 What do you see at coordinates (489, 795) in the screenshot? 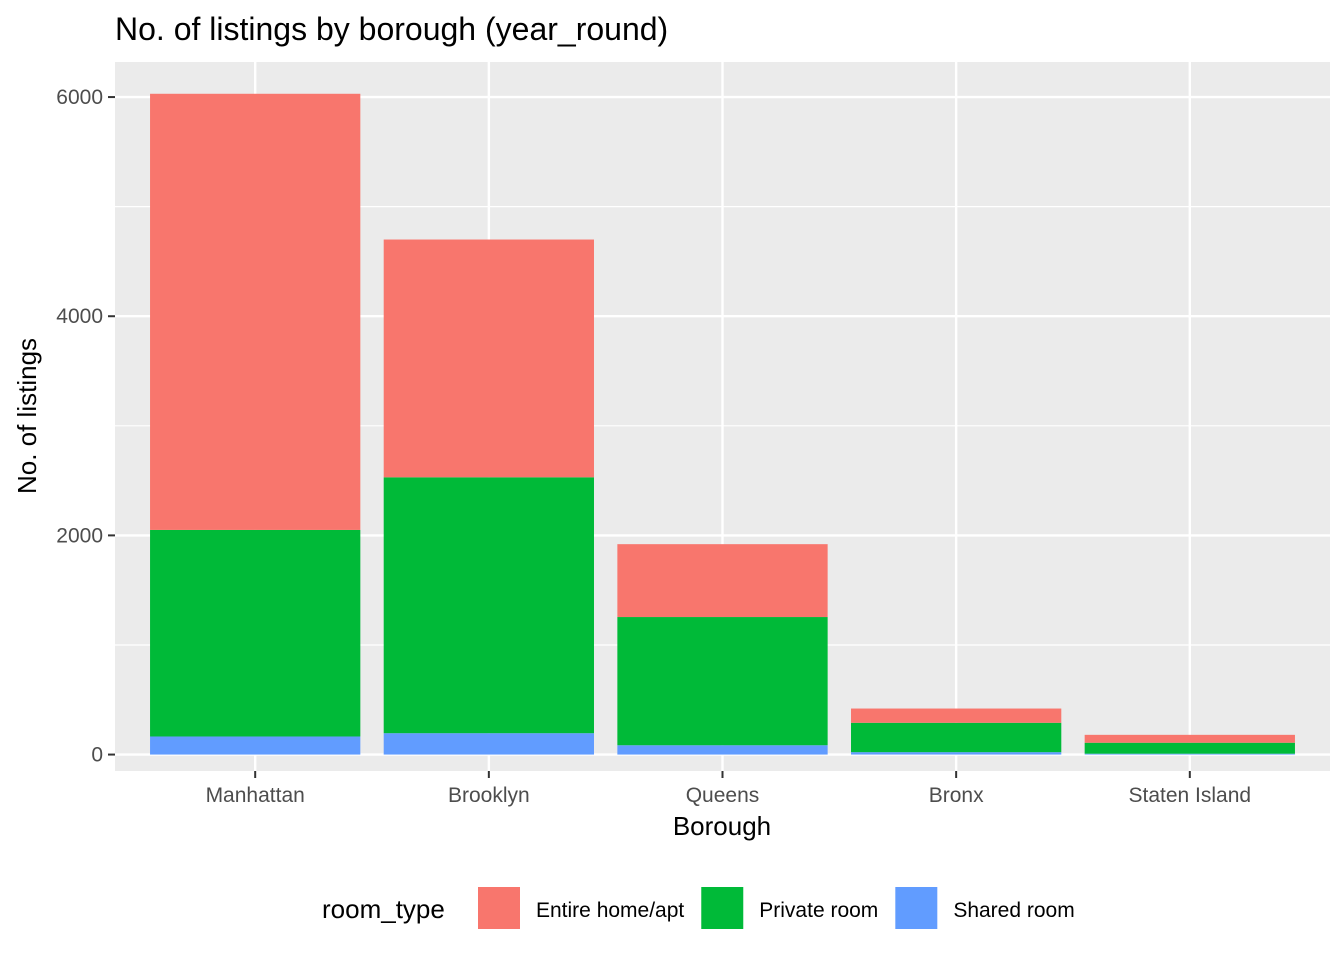
I see `x-tick-label: Brooklyn` at bounding box center [489, 795].